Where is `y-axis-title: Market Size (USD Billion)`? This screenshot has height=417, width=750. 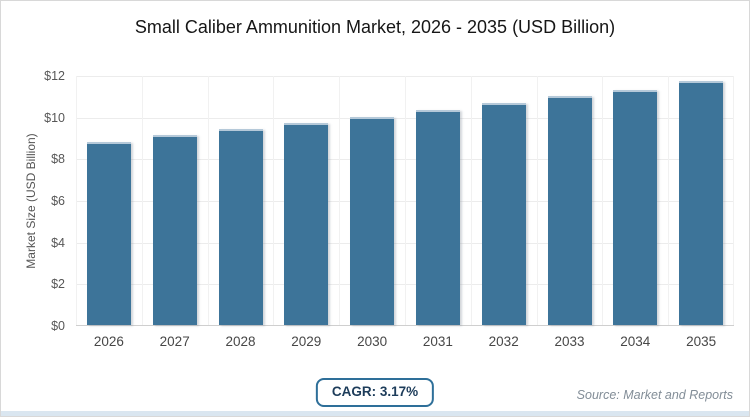 y-axis-title: Market Size (USD Billion) is located at coordinates (31, 201).